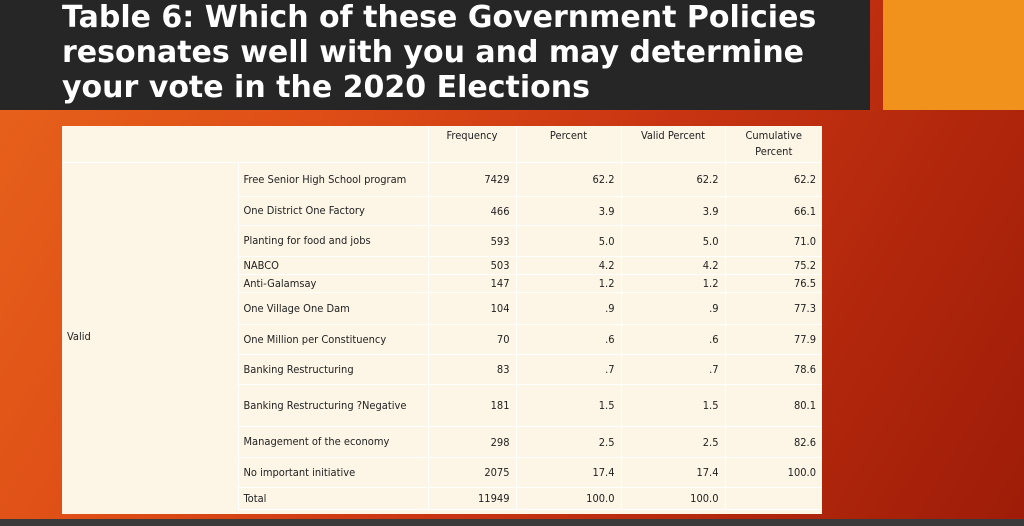 The image size is (1024, 526). Describe the element at coordinates (773, 369) in the screenshot. I see `cumulative-percent-cell: 78.6` at that location.